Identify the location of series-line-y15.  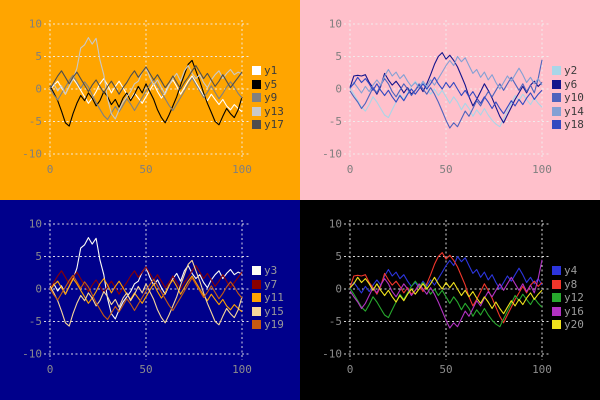
(146, 293).